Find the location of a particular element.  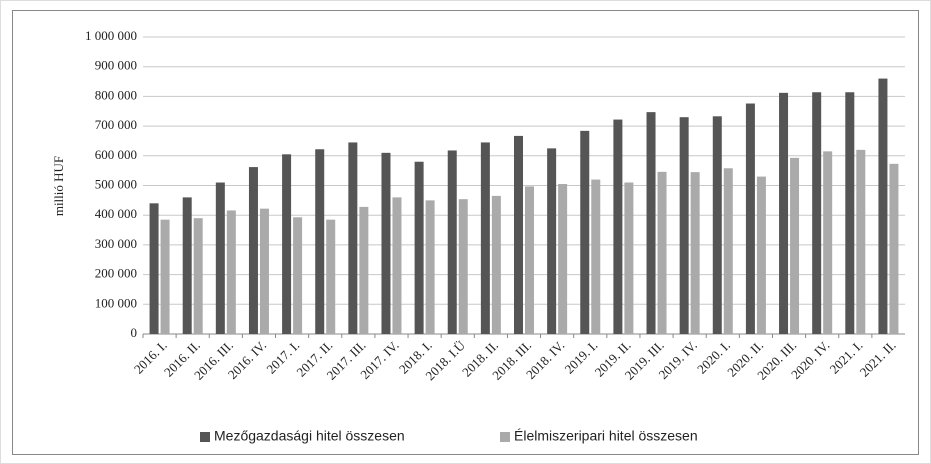

y-axis-label: millió HUF is located at coordinates (58, 186).